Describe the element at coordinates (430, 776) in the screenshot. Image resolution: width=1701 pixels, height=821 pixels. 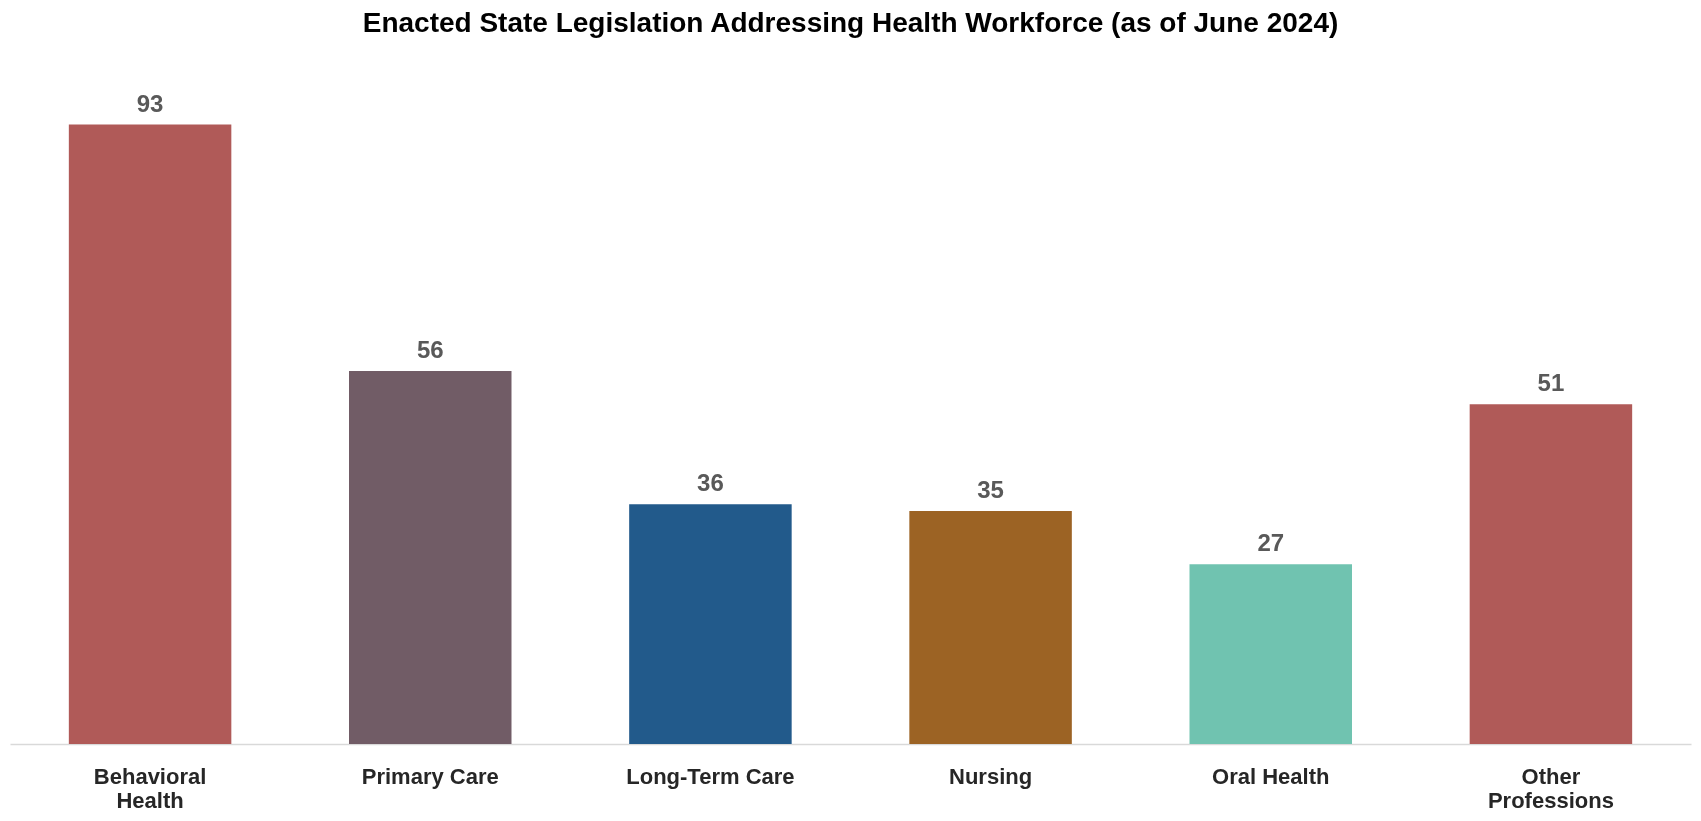
I see `x-tick-label: Primary Care` at that location.